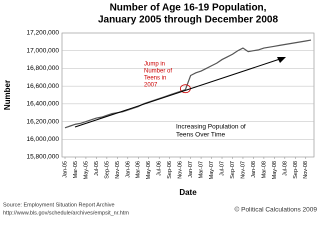 The image size is (320, 240). Describe the element at coordinates (97, 168) in the screenshot. I see `x-tick-label: Jul-05` at that location.